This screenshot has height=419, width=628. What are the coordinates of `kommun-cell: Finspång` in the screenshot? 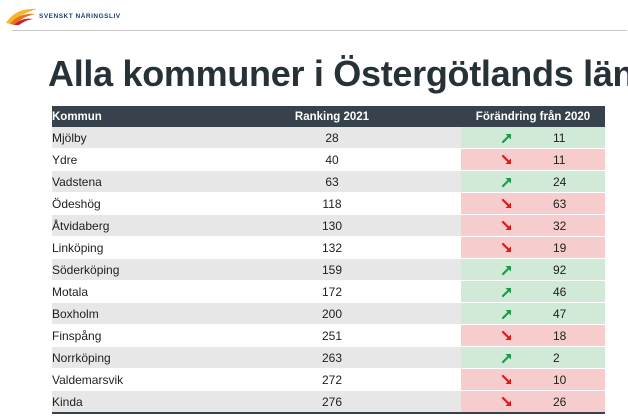 It's located at (127, 335).